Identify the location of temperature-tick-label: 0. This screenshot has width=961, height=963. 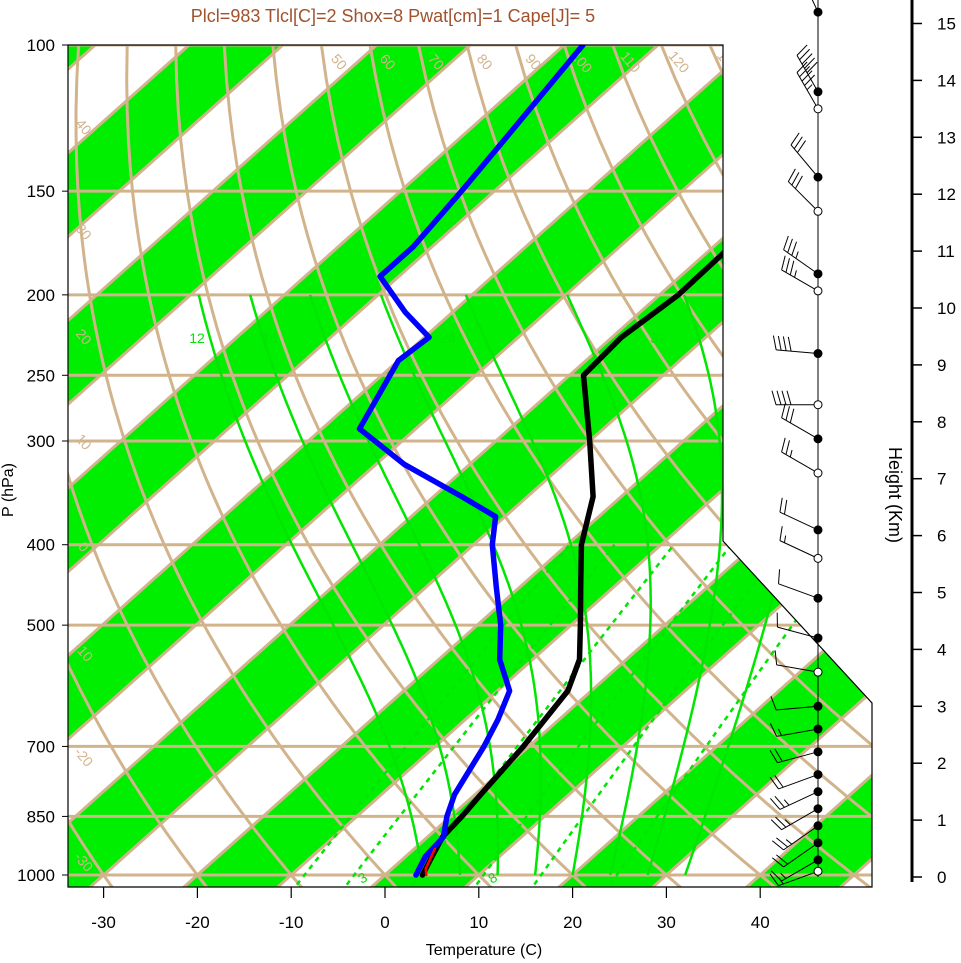
(384, 922).